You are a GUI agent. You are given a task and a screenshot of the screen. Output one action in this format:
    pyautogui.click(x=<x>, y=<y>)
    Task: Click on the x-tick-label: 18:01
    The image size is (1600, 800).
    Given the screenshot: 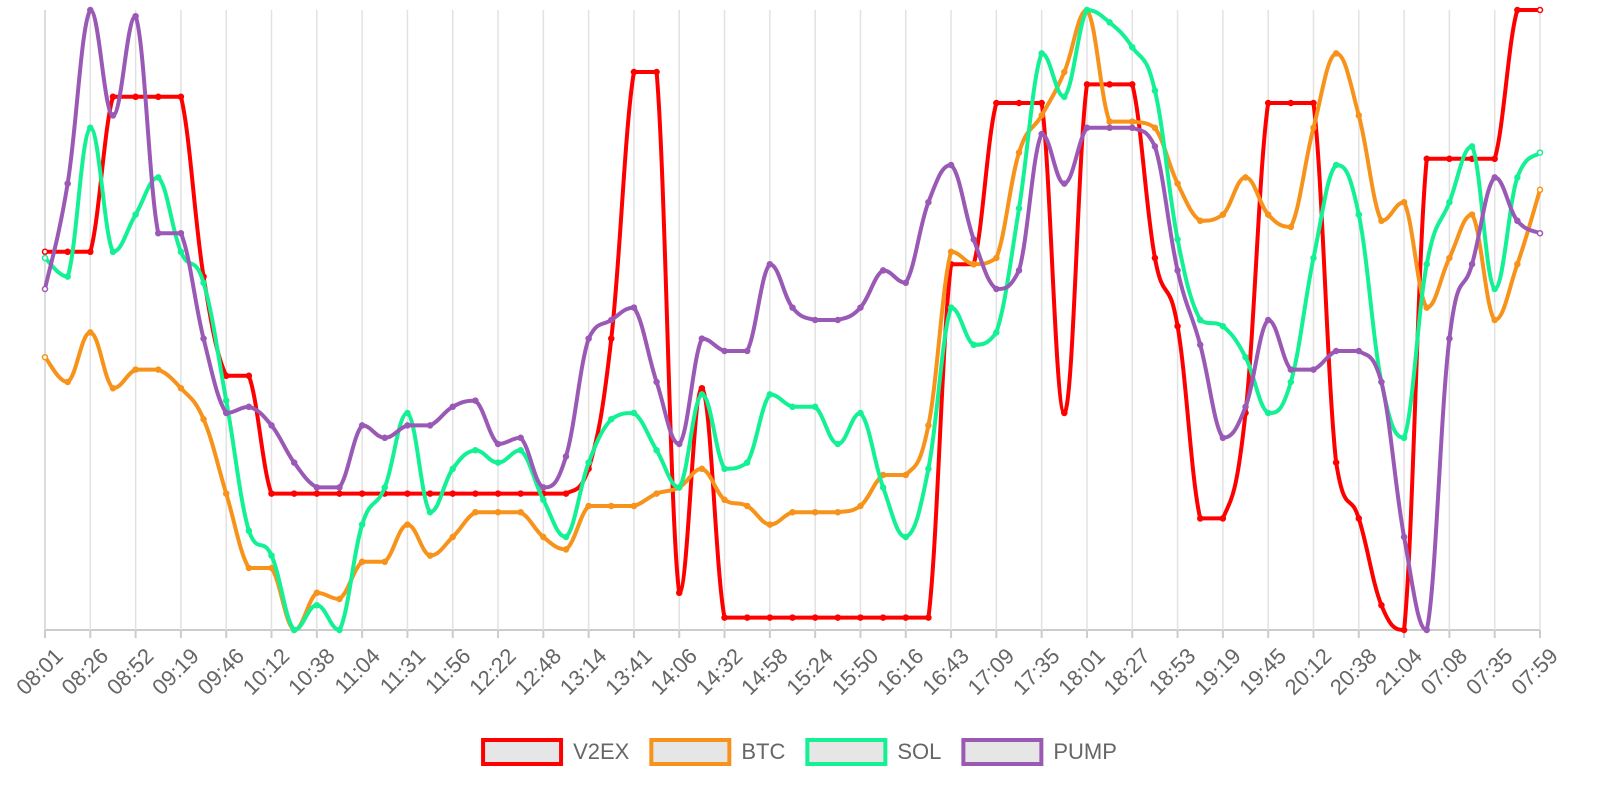 What is the action you would take?
    pyautogui.click(x=1081, y=671)
    